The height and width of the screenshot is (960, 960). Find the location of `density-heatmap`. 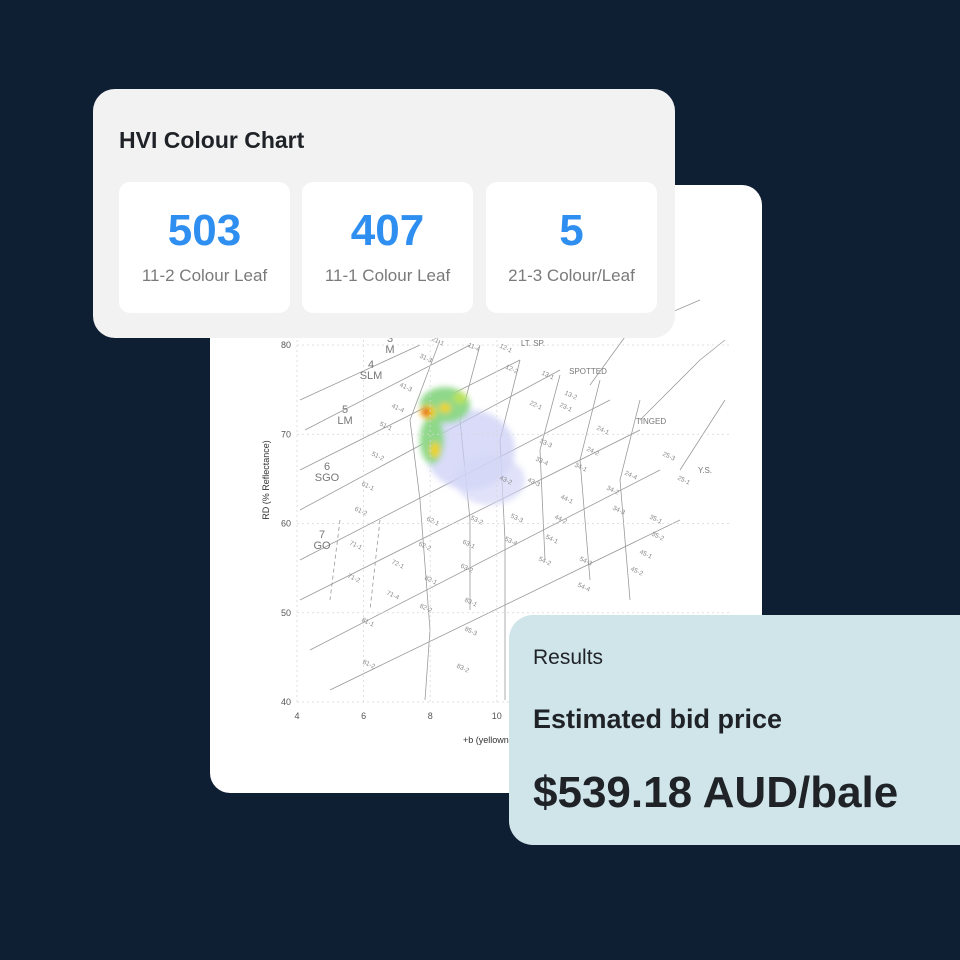

density-heatmap is located at coordinates (472, 446).